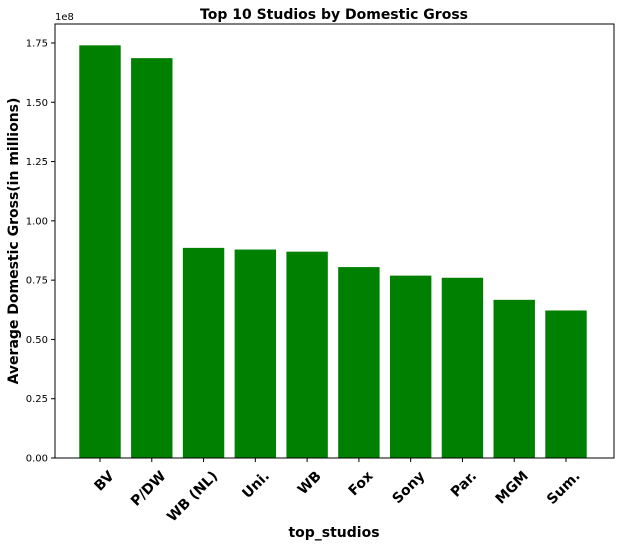 The image size is (619, 546). Describe the element at coordinates (40, 251) in the screenshot. I see `y-axis-ticks: 0.00 0.25 0.50 0.75 1.00 1.25 1.50 1.75` at that location.